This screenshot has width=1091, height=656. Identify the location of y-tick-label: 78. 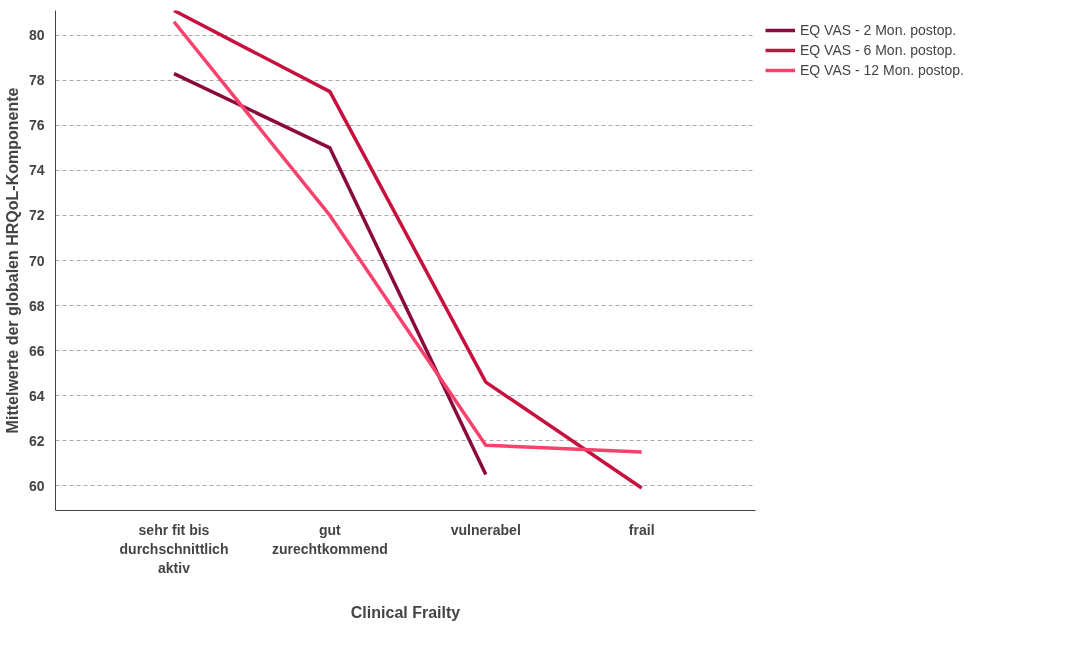
(36, 80).